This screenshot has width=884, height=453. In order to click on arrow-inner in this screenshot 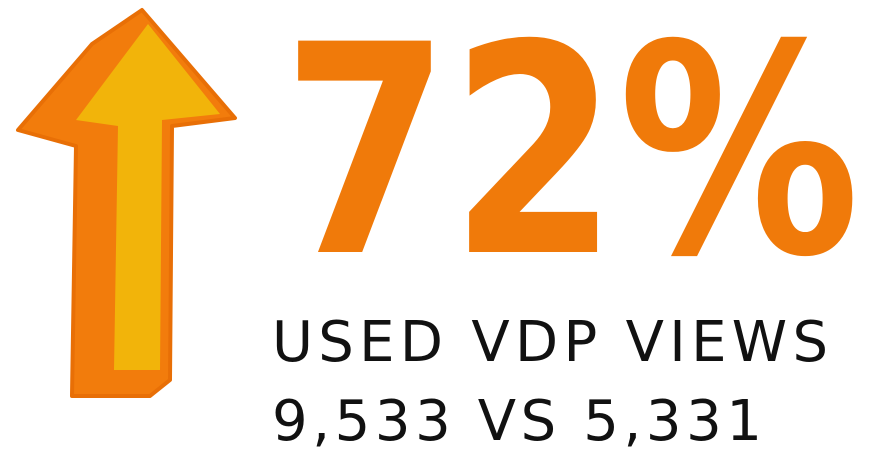, I will do `click(148, 197)`.